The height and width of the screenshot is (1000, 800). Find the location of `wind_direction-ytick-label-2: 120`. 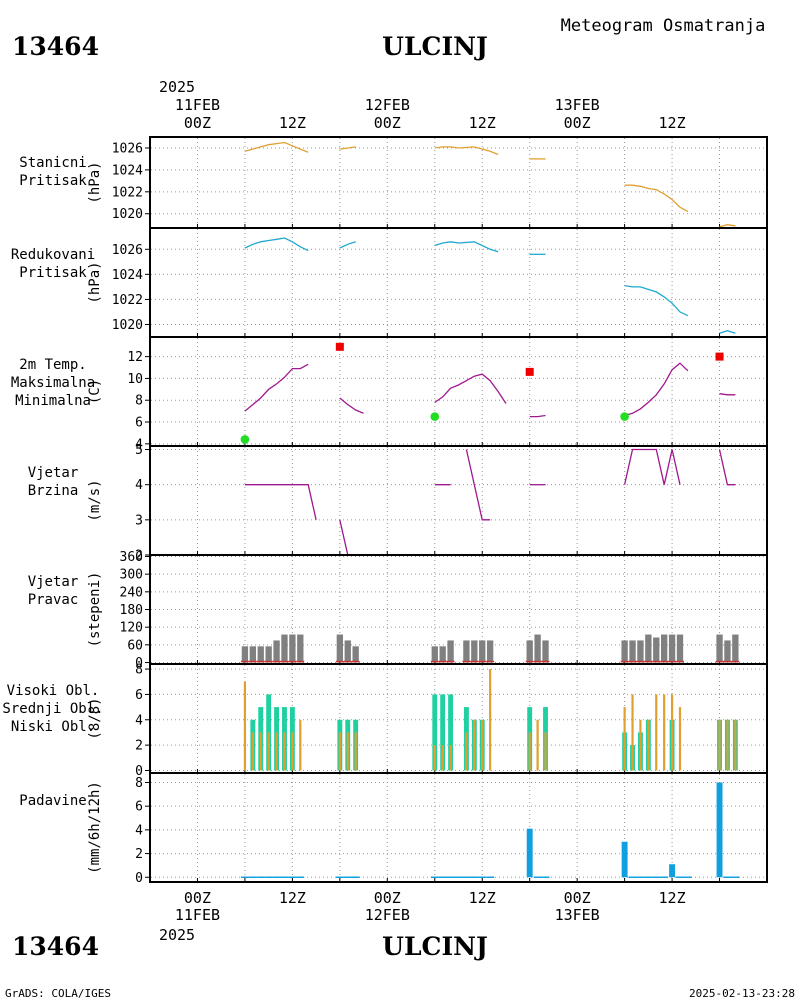

wind_direction-ytick-label-2: 120 is located at coordinates (131, 628).